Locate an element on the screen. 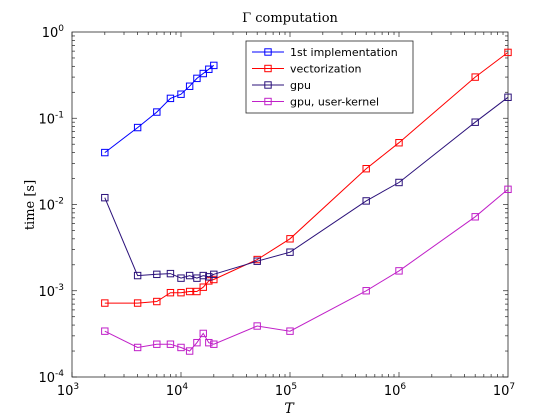  chart-title: Γ computation is located at coordinates (290, 18).